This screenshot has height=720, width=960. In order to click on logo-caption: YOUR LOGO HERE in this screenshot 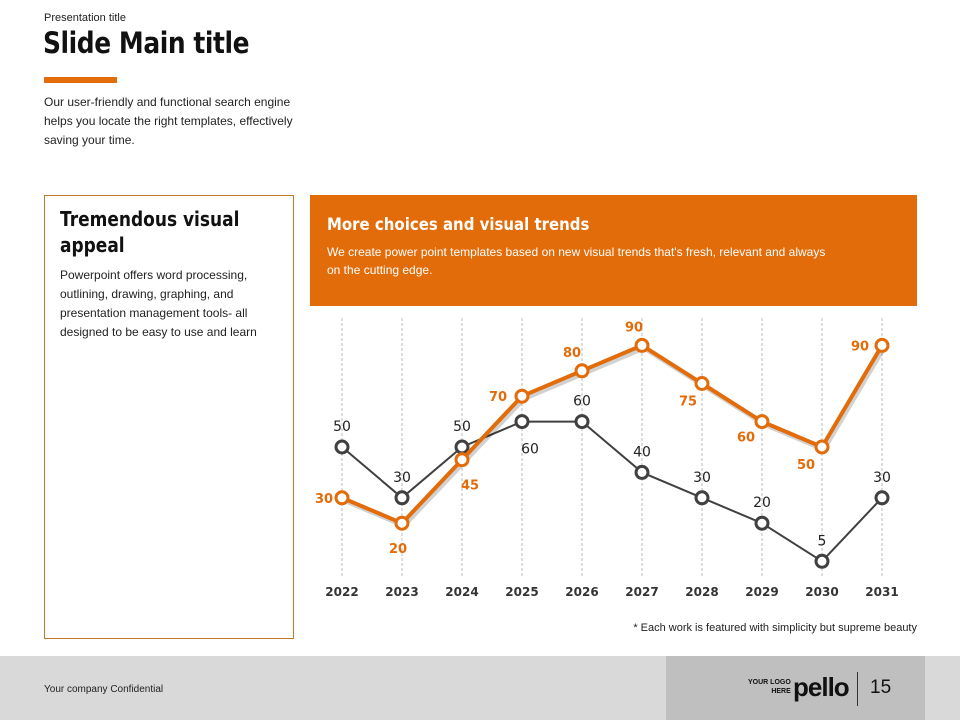, I will do `click(769, 687)`.